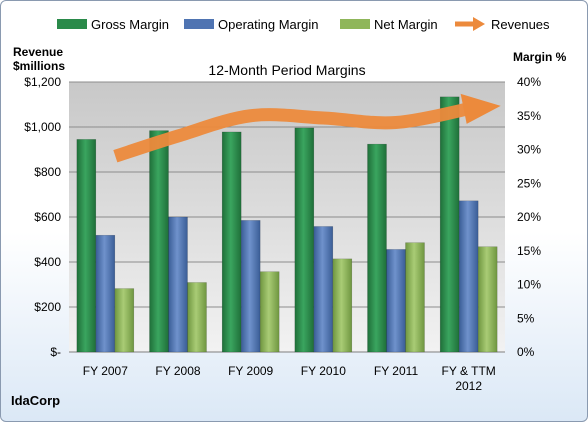 The height and width of the screenshot is (422, 588). I want to click on left-tick-label: $200, so click(47, 307).